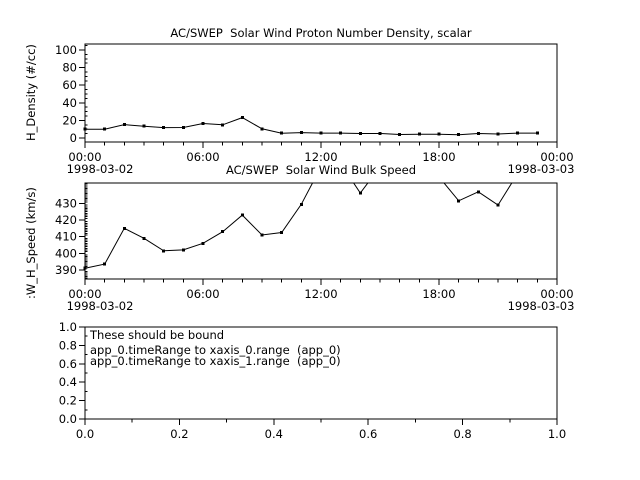  What do you see at coordinates (66, 203) in the screenshot?
I see `y-tick-label: 430` at bounding box center [66, 203].